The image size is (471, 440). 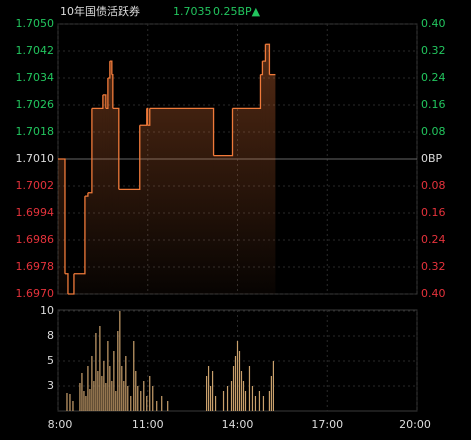 I want to click on y-tick-label: 1.7042, so click(x=35, y=50).